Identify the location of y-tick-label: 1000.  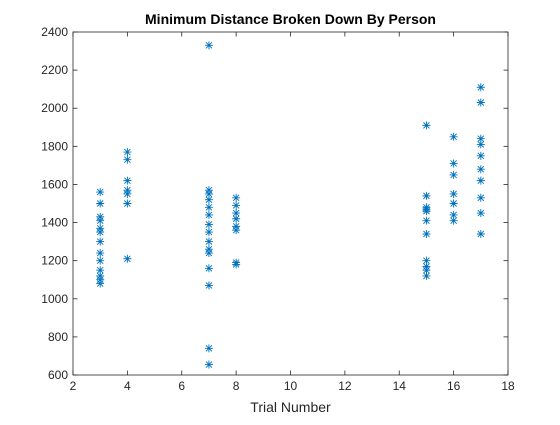
(54, 299).